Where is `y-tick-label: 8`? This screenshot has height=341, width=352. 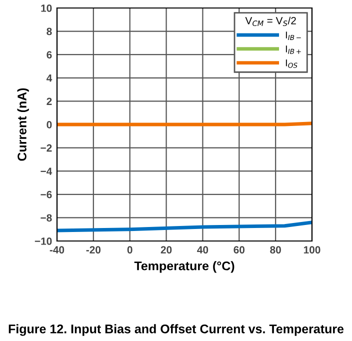
y-tick-label: 8 is located at coordinates (49, 32).